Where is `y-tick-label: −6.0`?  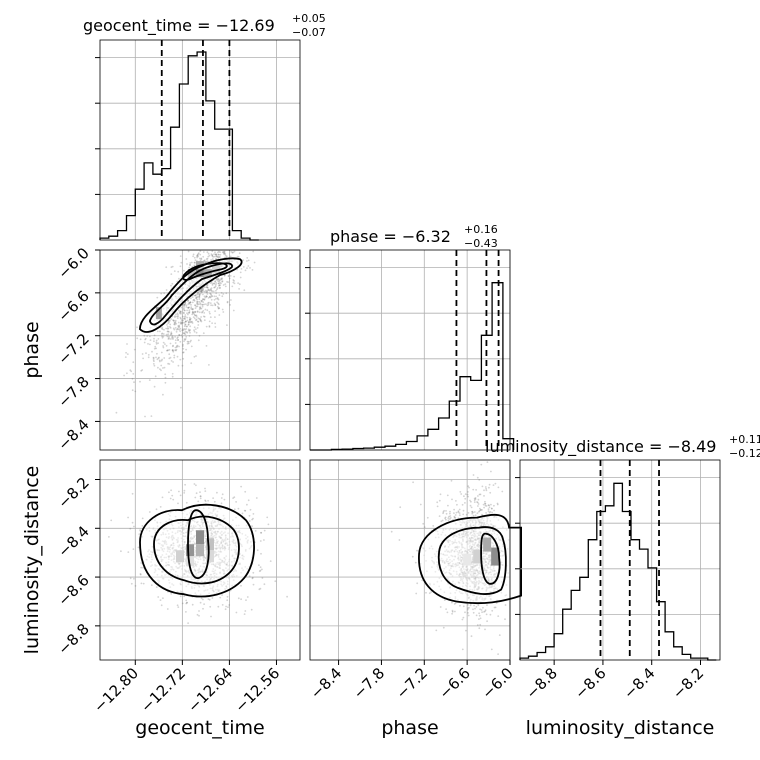
y-tick-label: −6.0 is located at coordinates (73, 263).